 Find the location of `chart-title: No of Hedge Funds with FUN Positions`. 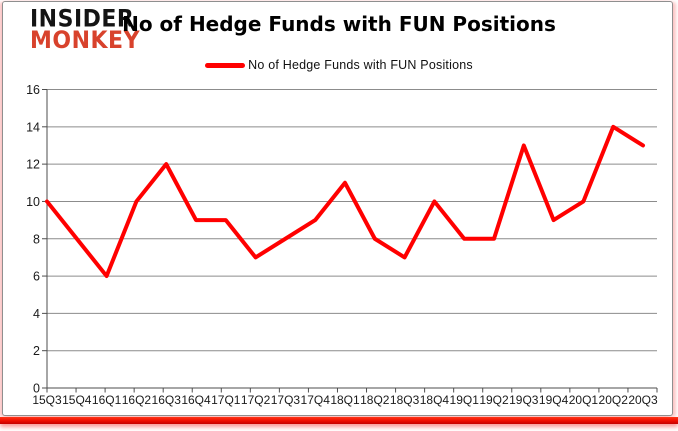

chart-title: No of Hedge Funds with FUN Positions is located at coordinates (339, 24).